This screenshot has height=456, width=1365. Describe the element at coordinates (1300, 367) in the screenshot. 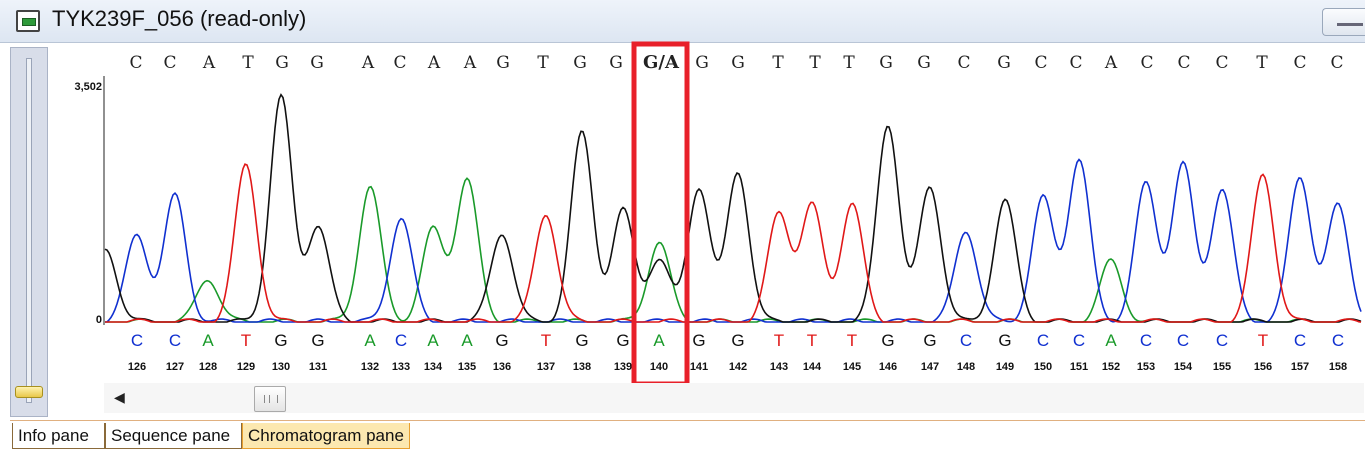

I see `position-number: 157` at that location.